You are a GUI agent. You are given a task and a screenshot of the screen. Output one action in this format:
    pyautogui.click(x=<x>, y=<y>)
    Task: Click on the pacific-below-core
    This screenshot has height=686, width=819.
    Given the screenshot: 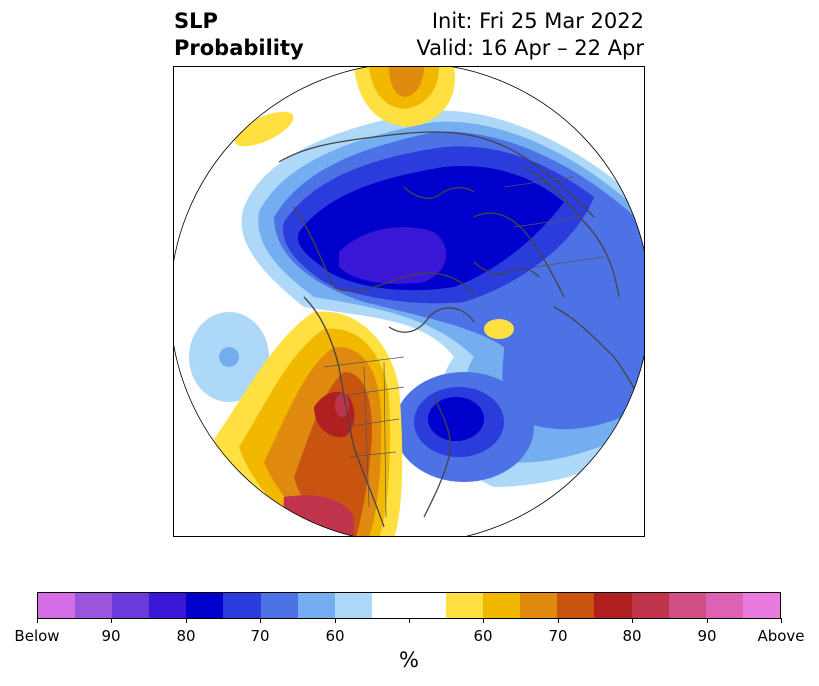 What is the action you would take?
    pyautogui.click(x=229, y=357)
    